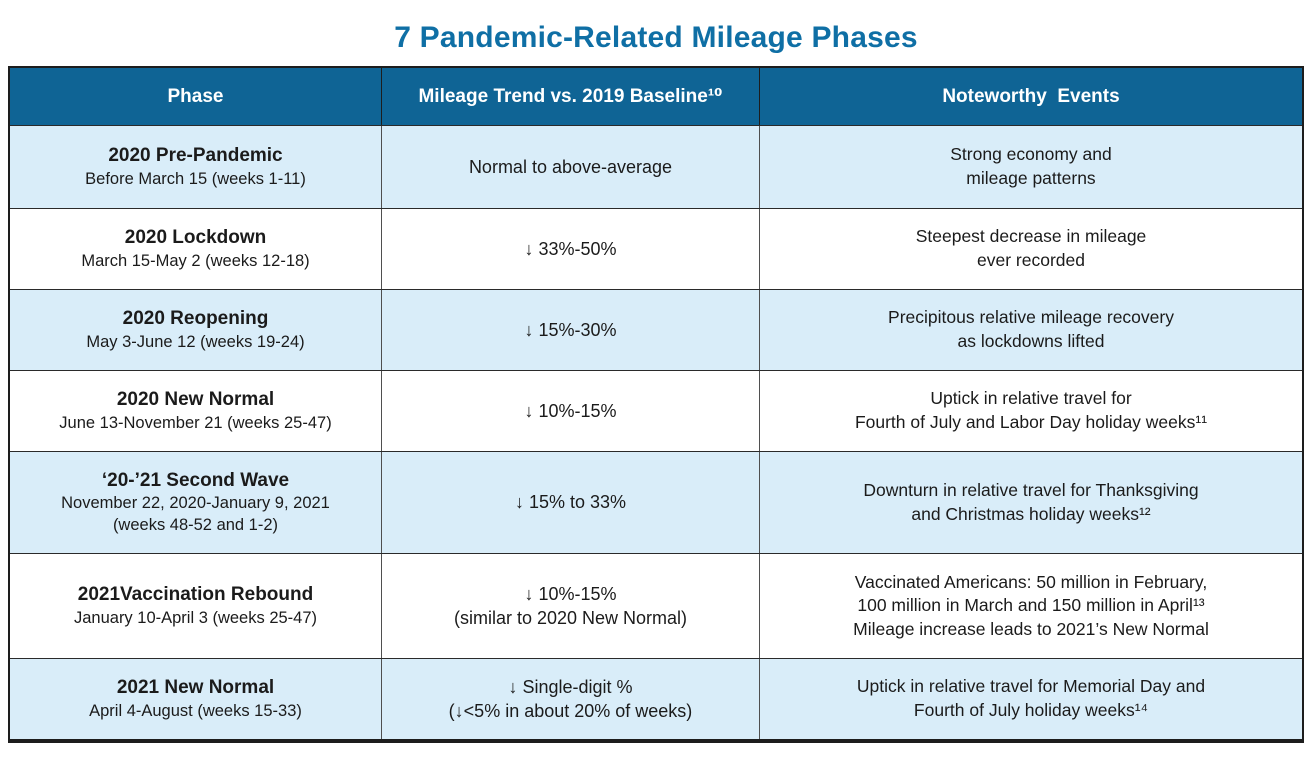  I want to click on phase-name: ‘20-’21 Second Wave, so click(195, 480).